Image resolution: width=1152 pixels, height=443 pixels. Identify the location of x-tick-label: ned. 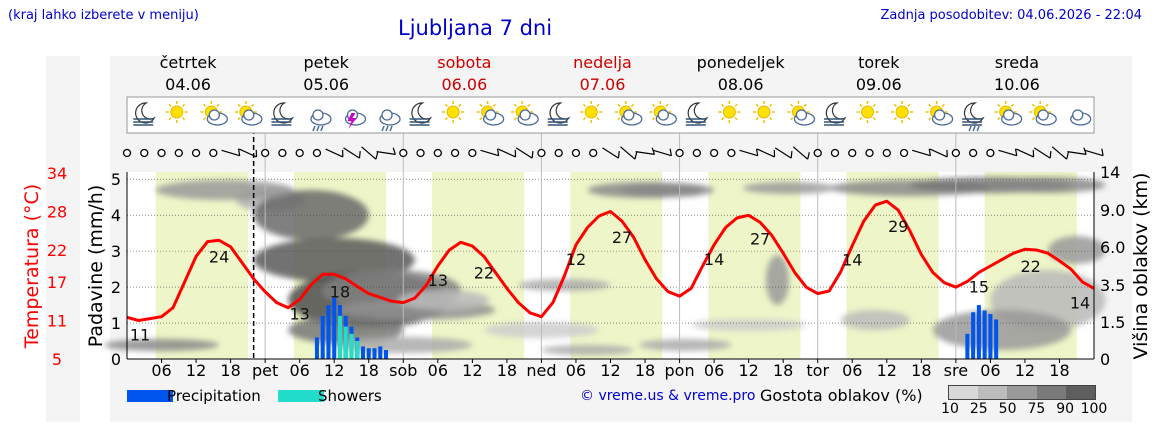
(541, 370).